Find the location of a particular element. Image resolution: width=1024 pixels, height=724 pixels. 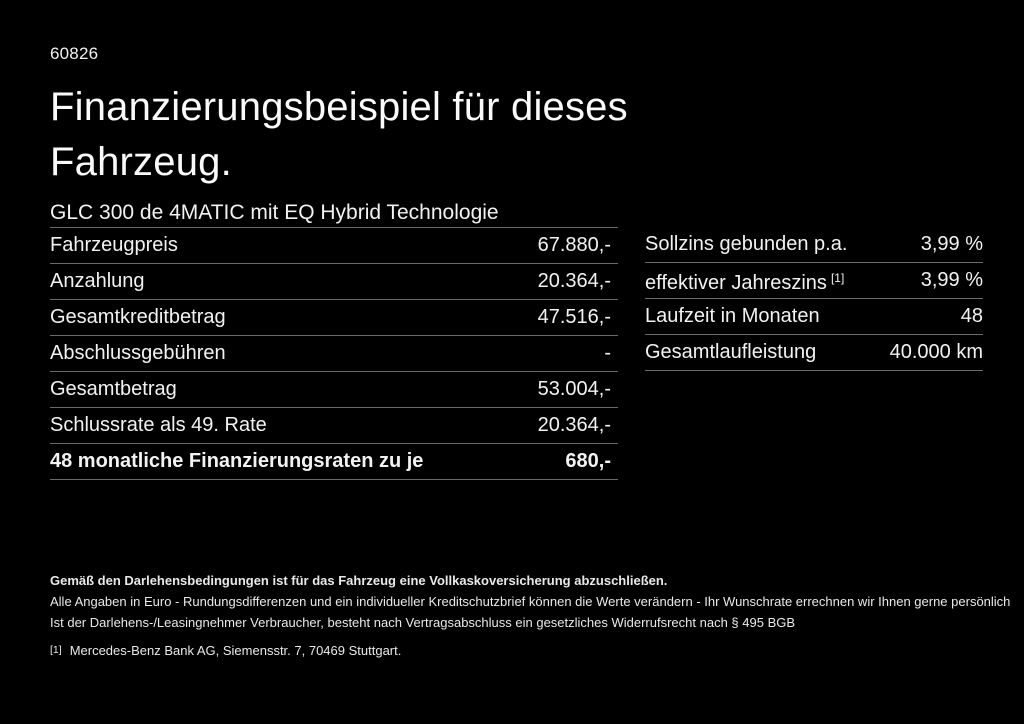

row-value: 67.880,- is located at coordinates (574, 245).